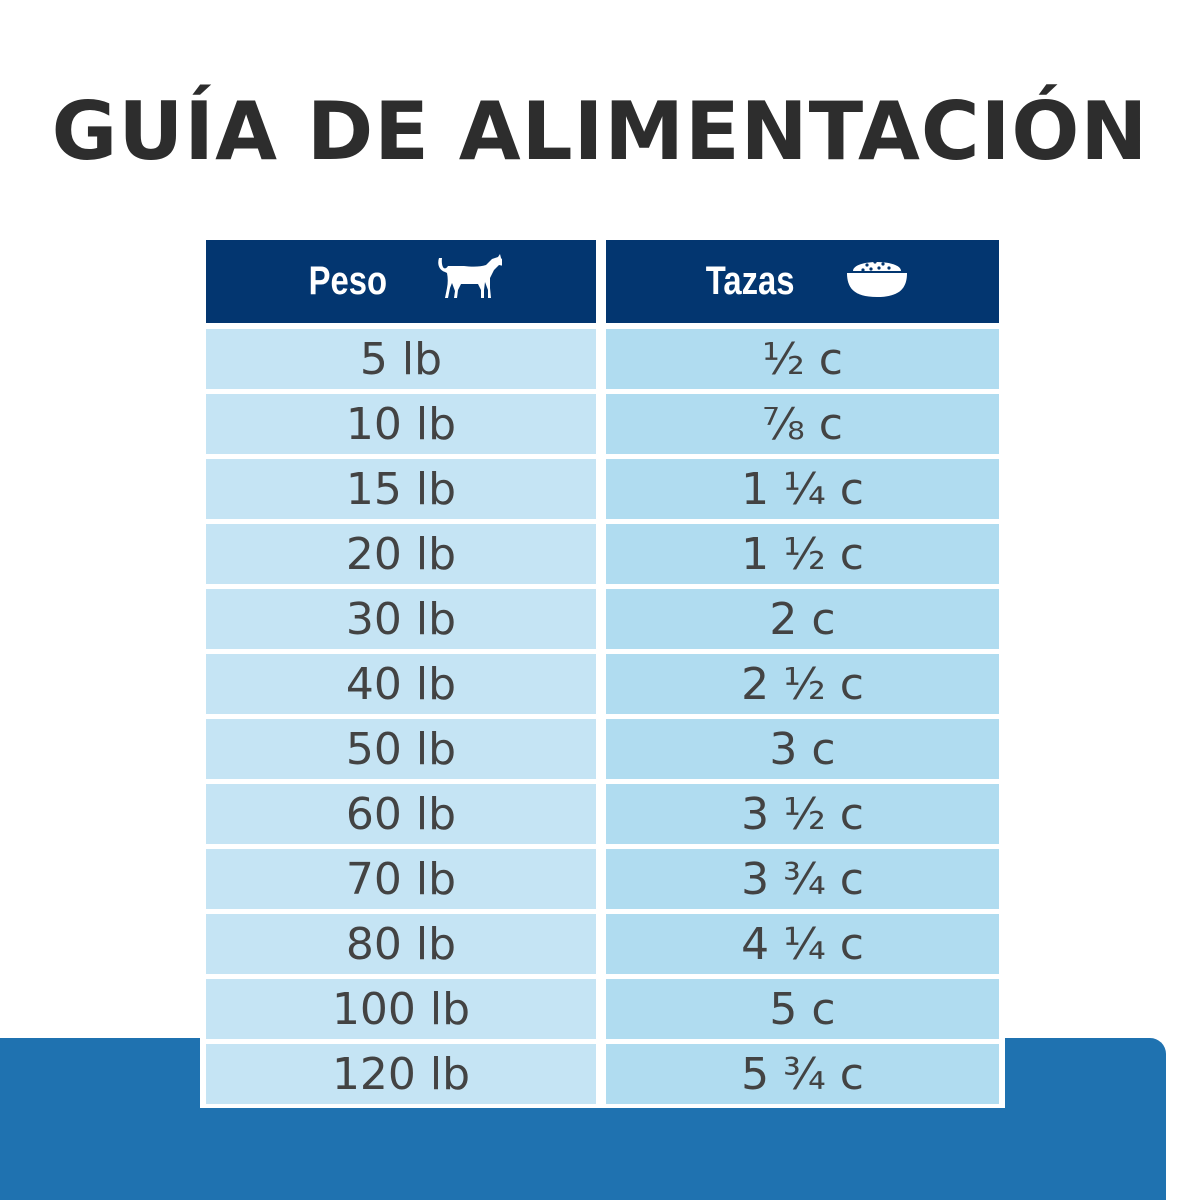 Image resolution: width=1200 pixels, height=1200 pixels. I want to click on weight-cell: 10 lb, so click(401, 424).